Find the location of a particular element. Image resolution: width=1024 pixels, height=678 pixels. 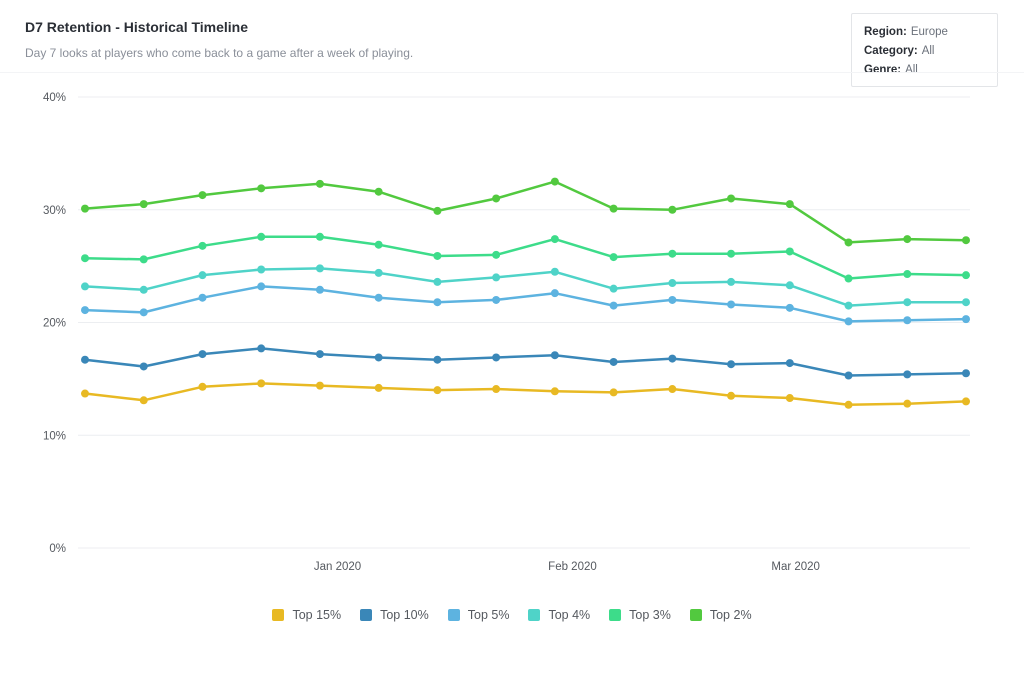

legend-label: Top 5% is located at coordinates (488, 615).